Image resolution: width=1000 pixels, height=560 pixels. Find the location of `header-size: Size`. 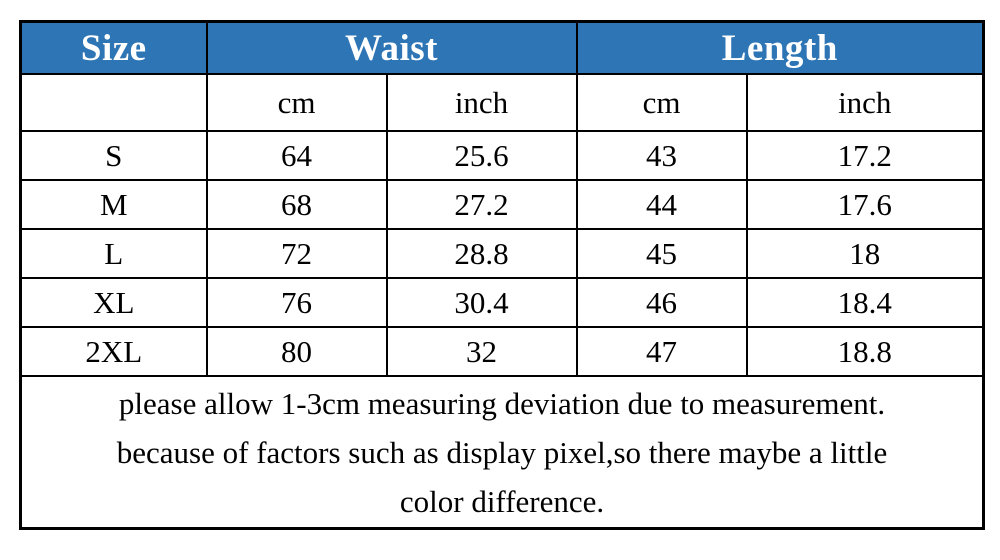

header-size: Size is located at coordinates (113, 47).